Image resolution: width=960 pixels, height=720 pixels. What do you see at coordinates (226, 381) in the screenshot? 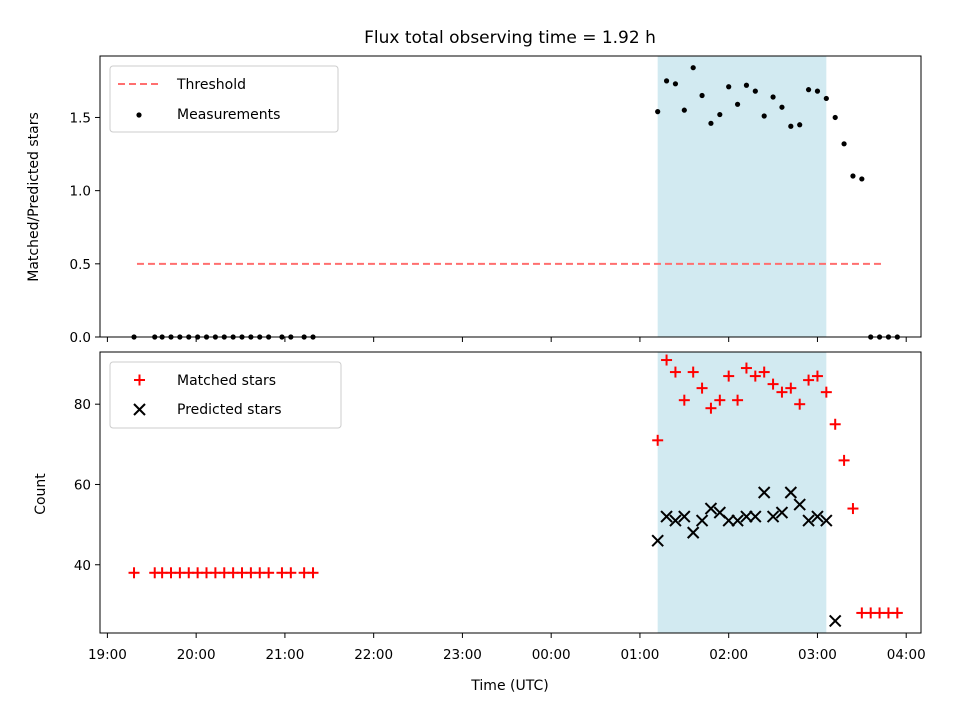
I see `matched-legend-label: Matched stars` at bounding box center [226, 381].